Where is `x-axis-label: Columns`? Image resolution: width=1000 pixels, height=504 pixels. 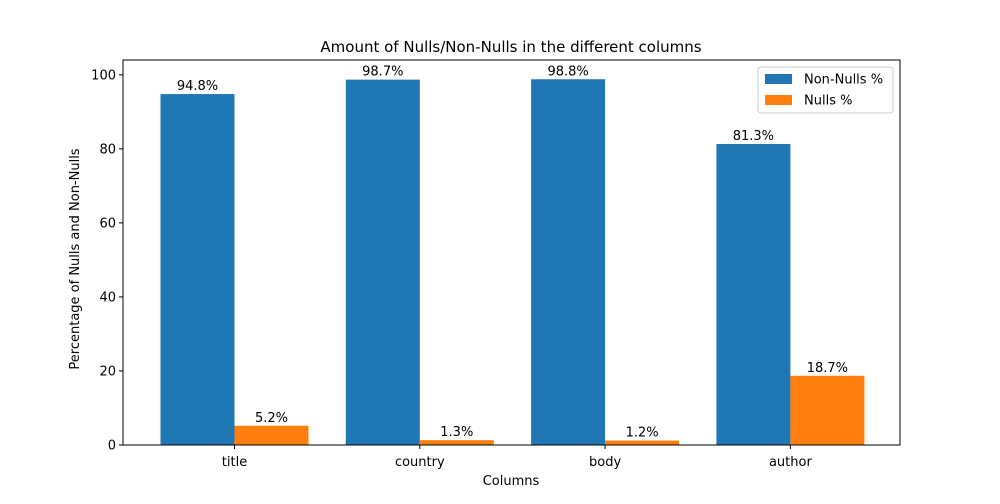 x-axis-label: Columns is located at coordinates (511, 481).